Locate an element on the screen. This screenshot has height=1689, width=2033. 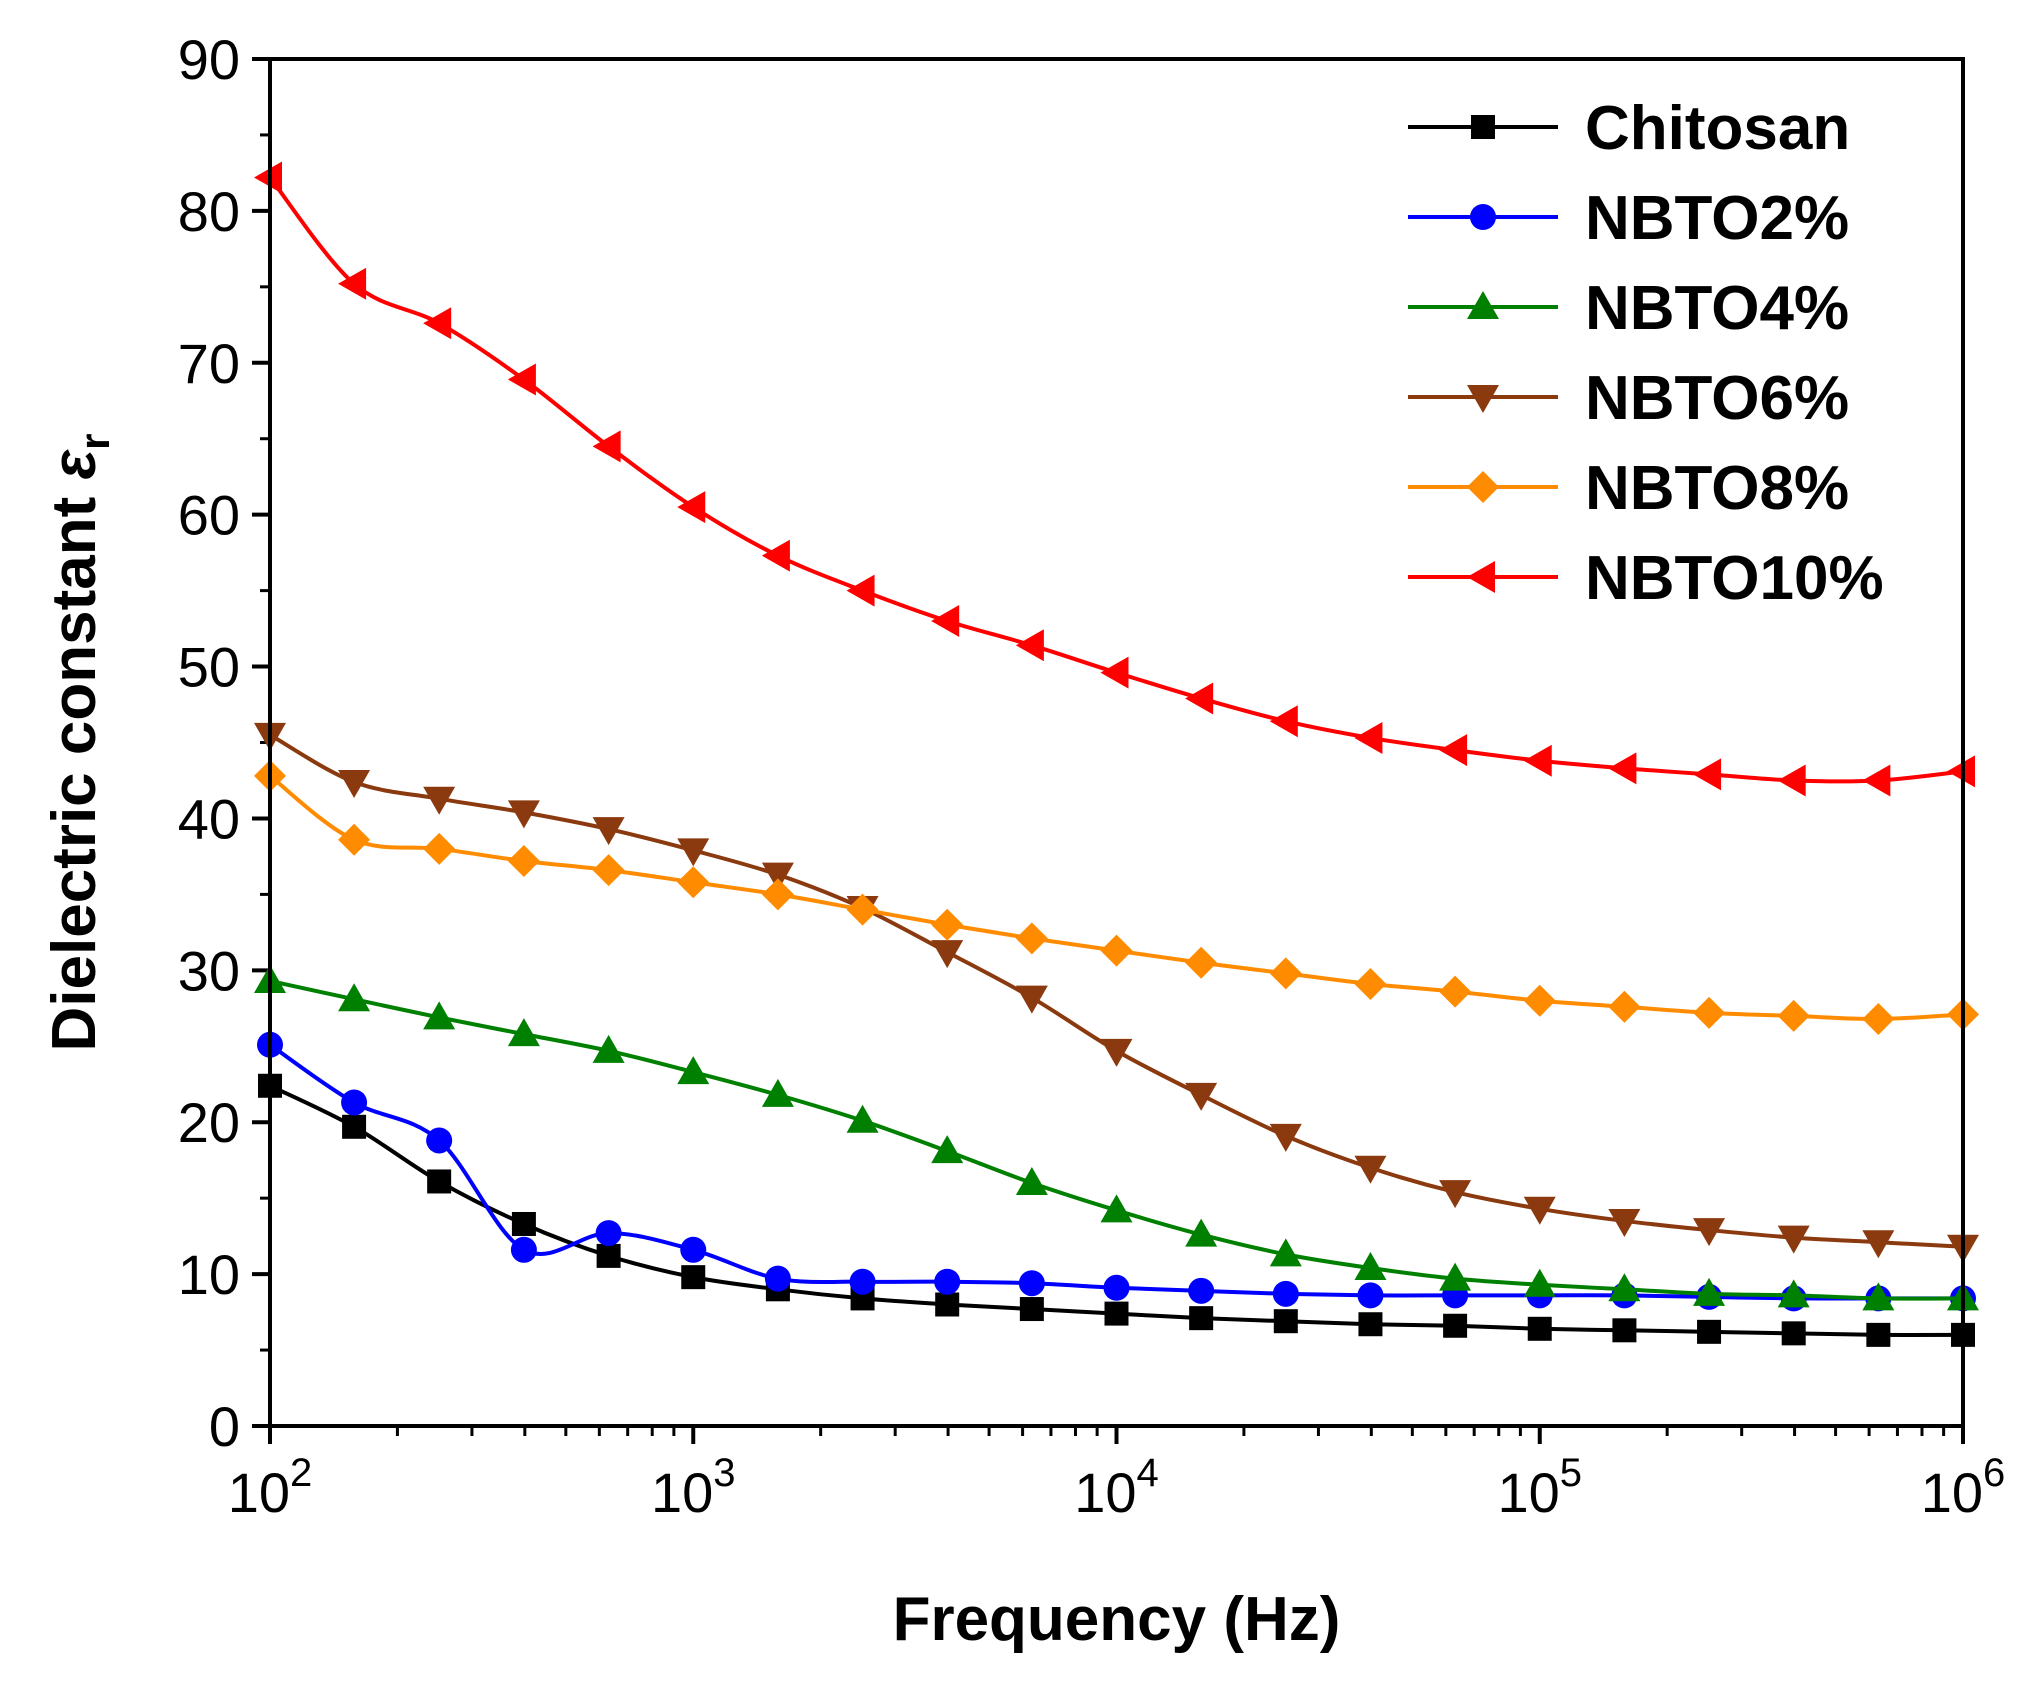
legend-label-nbto8: NBTO8% is located at coordinates (1717, 488).